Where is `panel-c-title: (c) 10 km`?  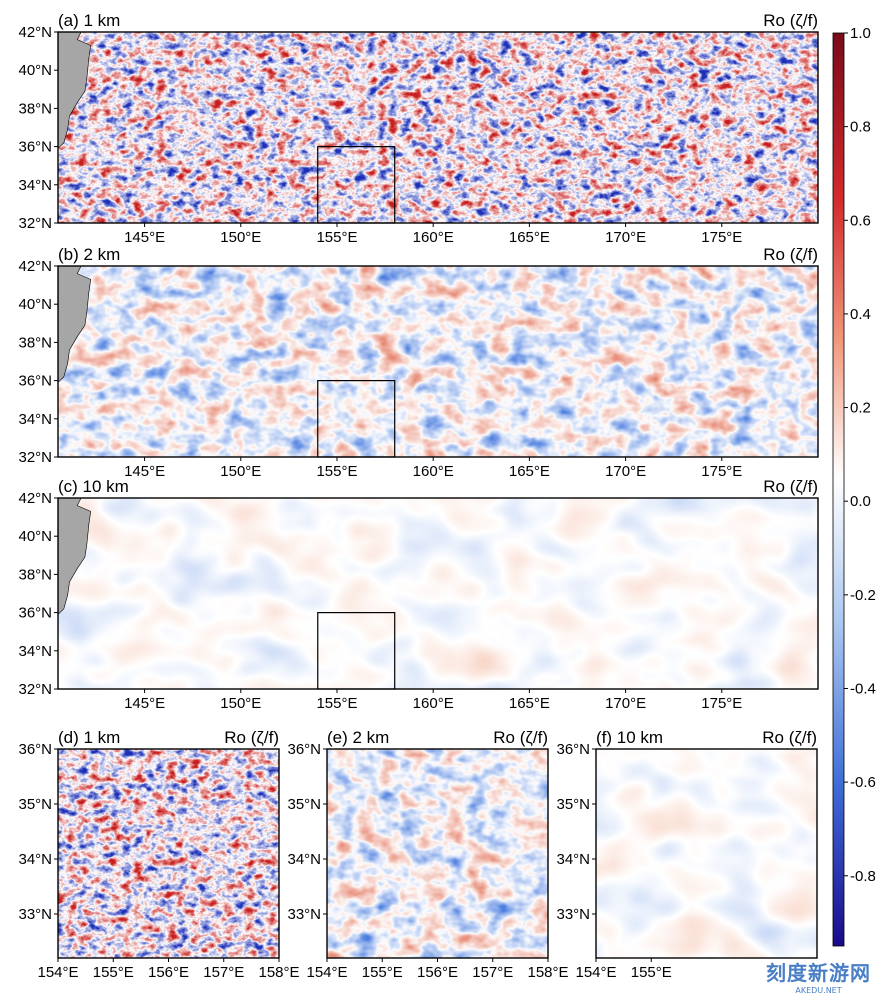 panel-c-title: (c) 10 km is located at coordinates (93, 486).